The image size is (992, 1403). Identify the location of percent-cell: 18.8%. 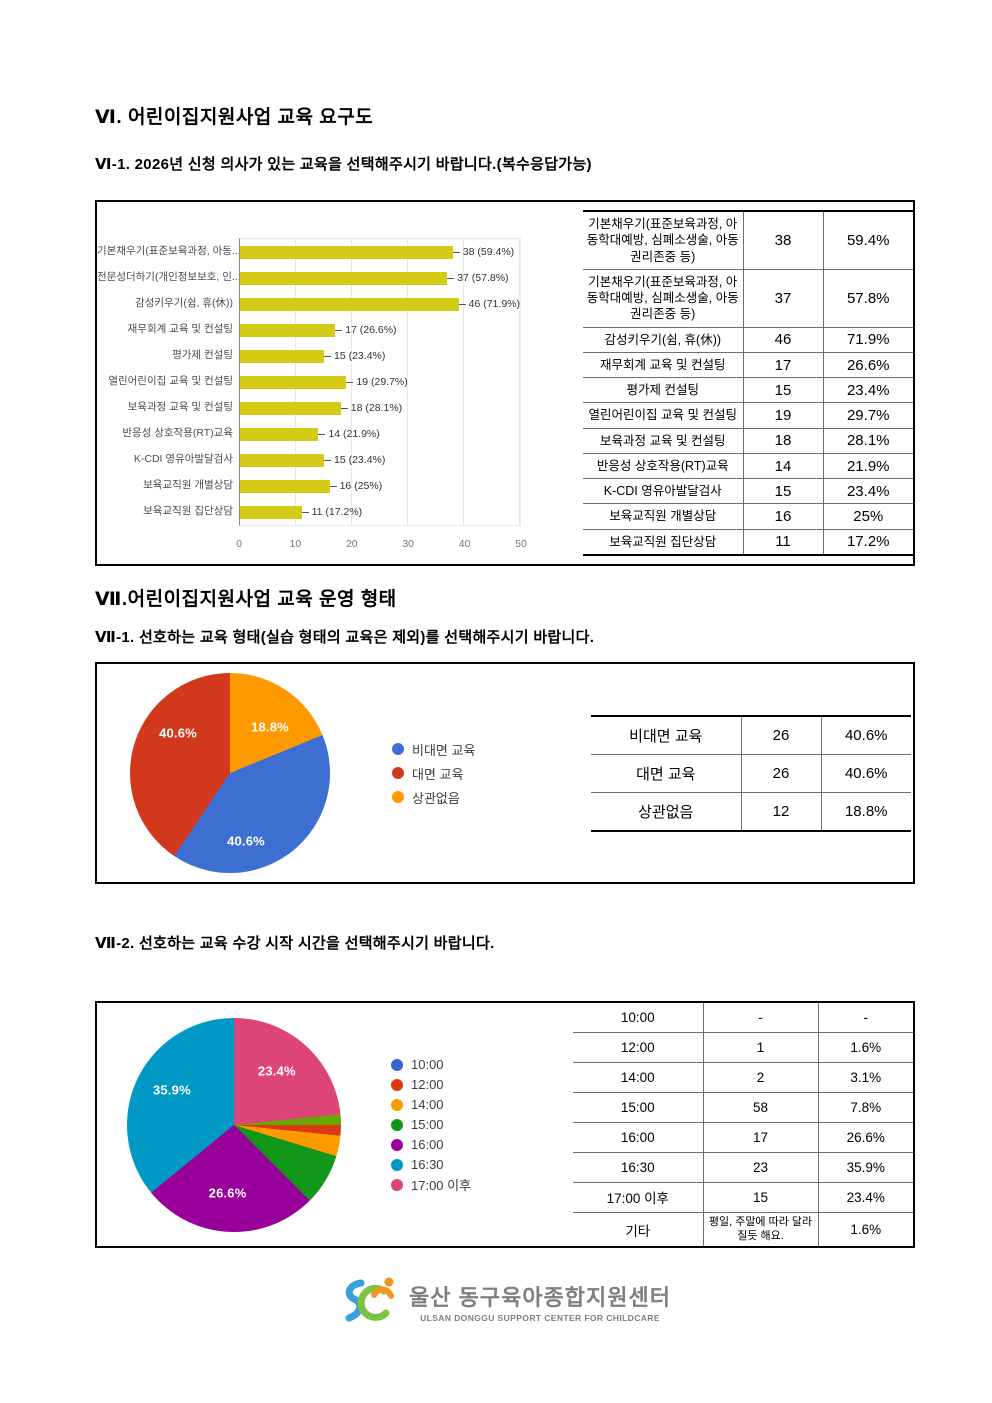
(865, 811).